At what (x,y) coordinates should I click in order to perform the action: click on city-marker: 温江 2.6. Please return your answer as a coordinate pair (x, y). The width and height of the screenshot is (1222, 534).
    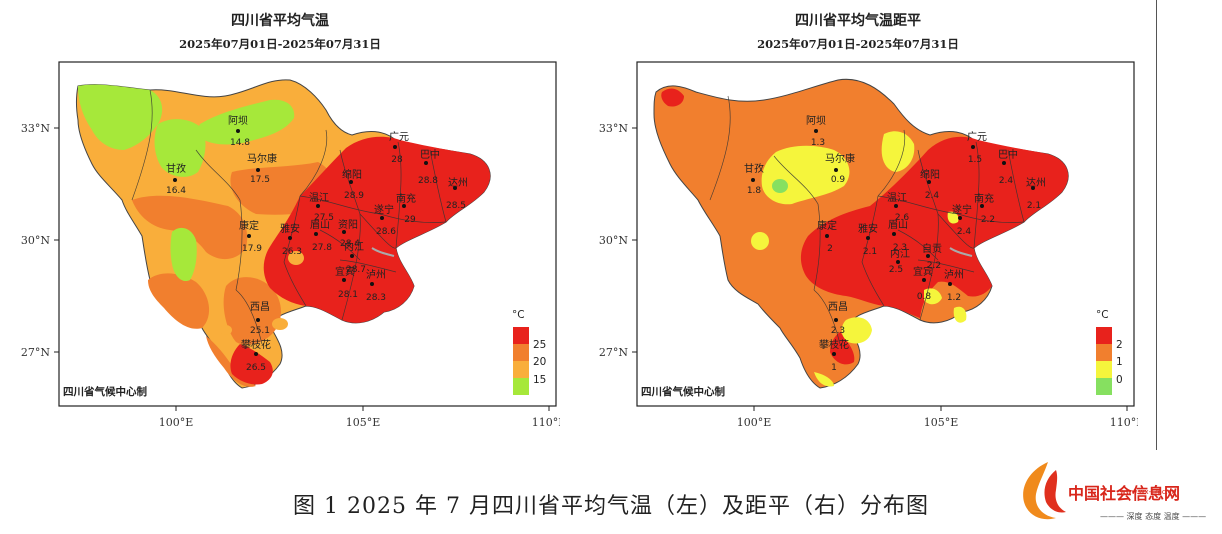
    Looking at the image, I should click on (898, 207).